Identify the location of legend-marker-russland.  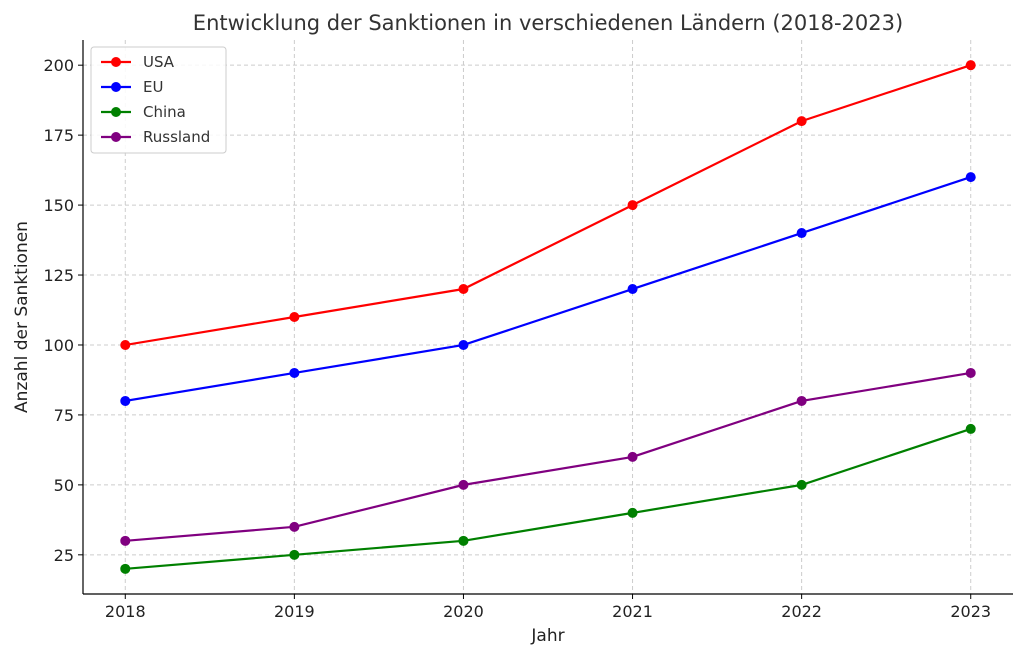
(116, 137).